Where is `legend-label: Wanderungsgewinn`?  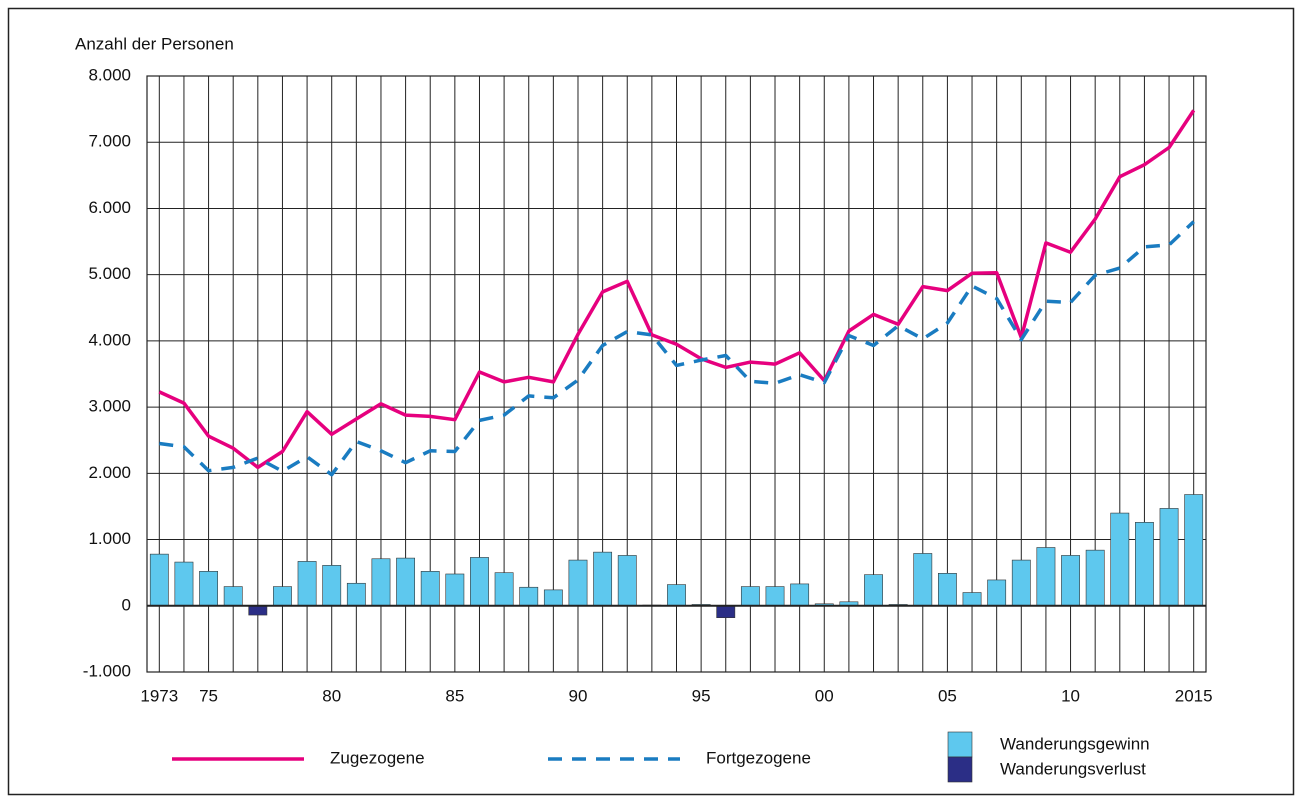 legend-label: Wanderungsgewinn is located at coordinates (1075, 743).